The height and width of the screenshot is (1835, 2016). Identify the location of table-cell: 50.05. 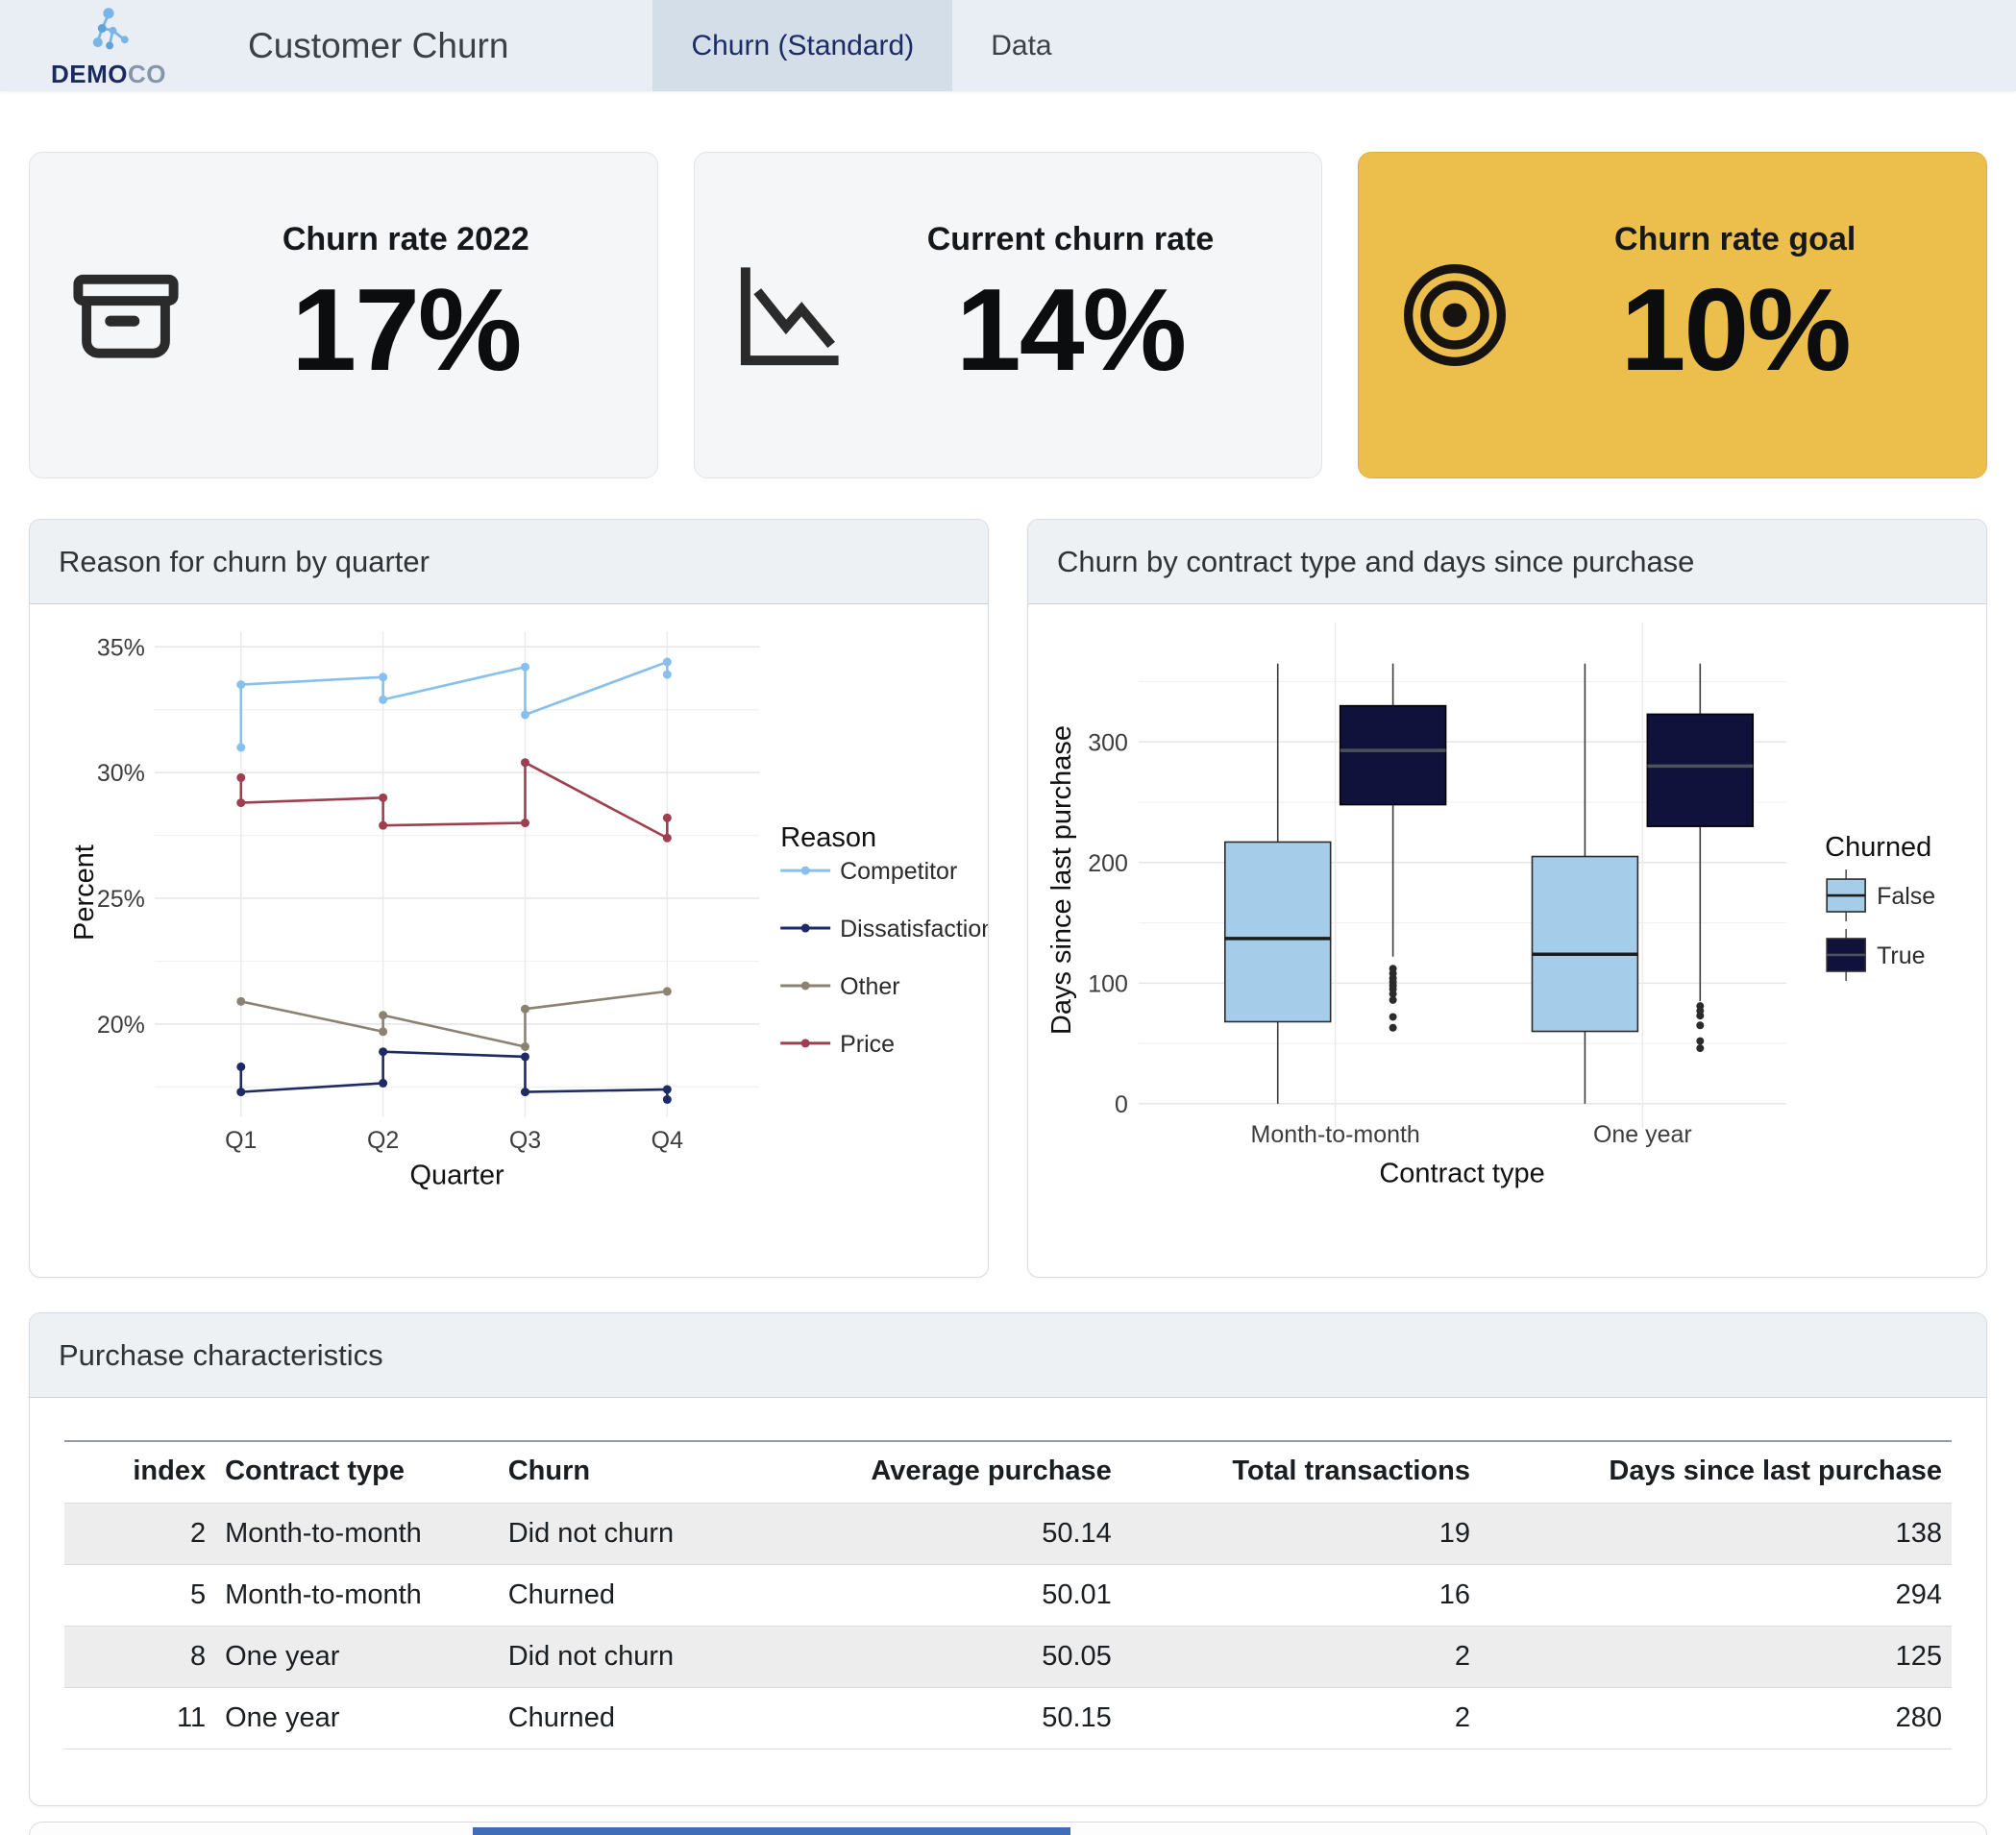
(1077, 1656).